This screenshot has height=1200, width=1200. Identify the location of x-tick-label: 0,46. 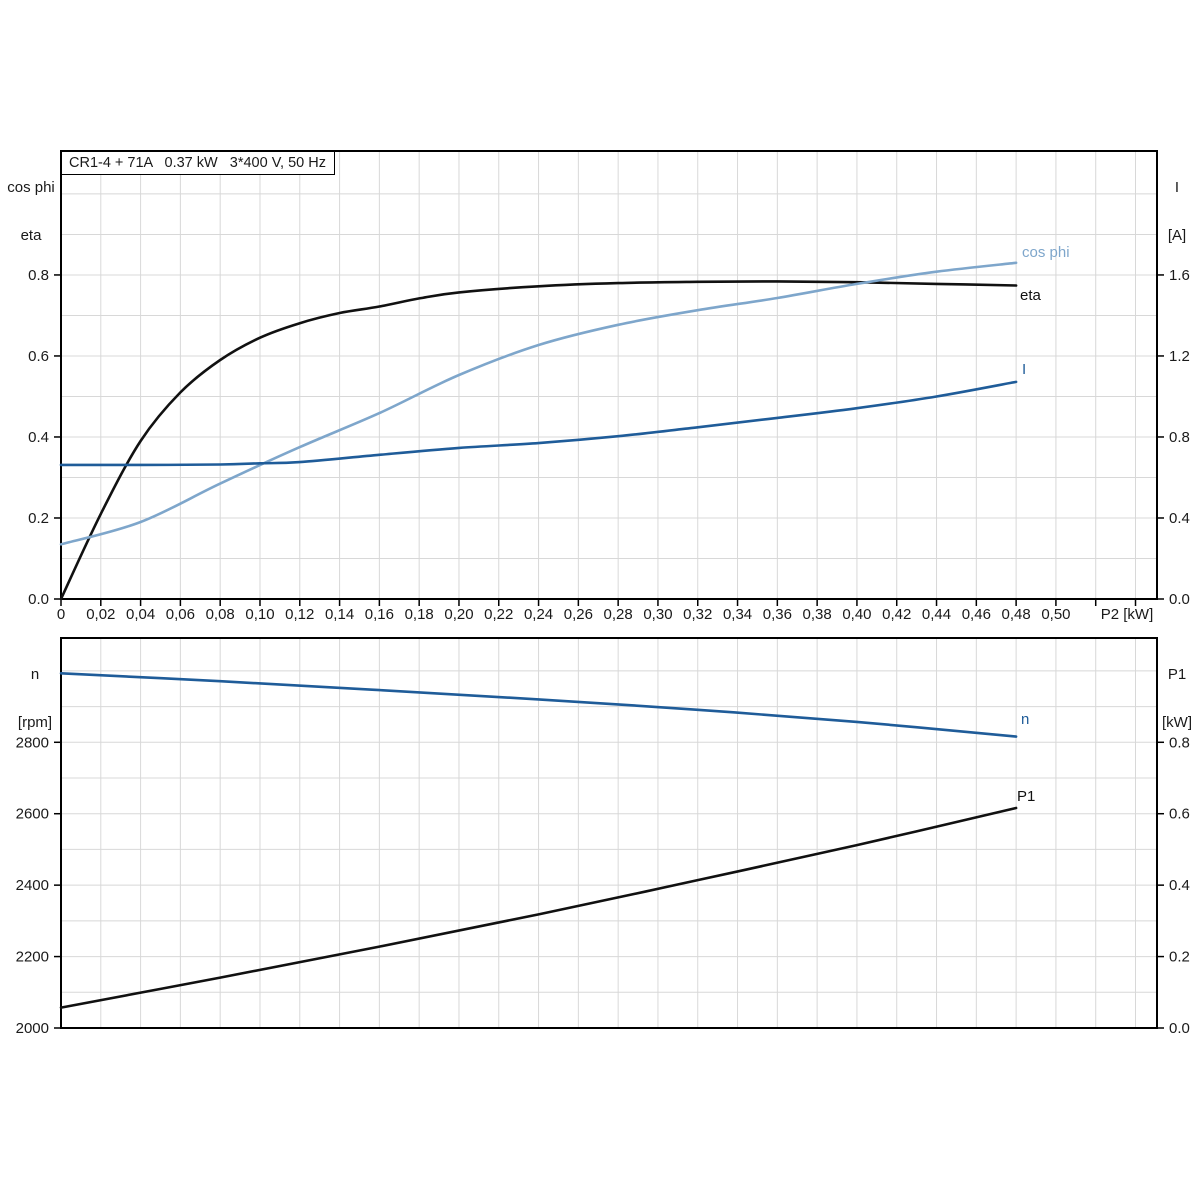
(976, 614).